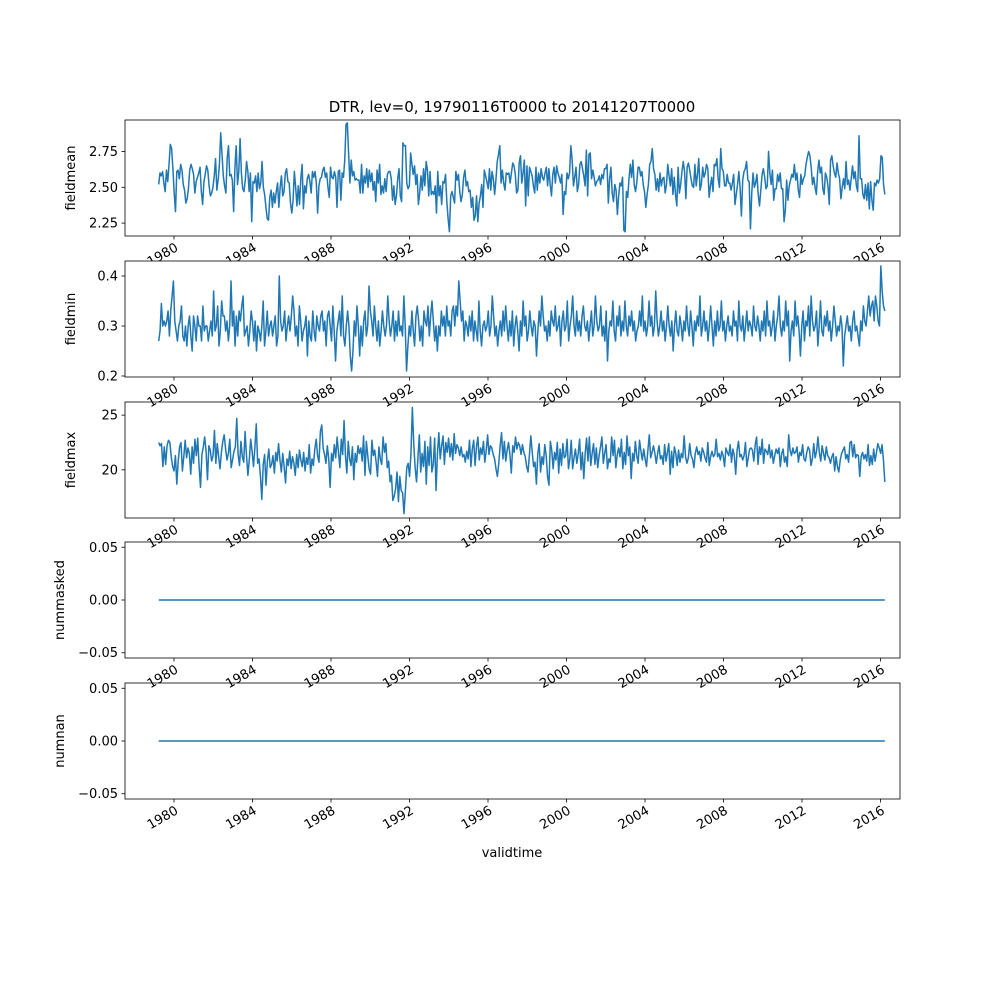 This screenshot has height=1000, width=1000. What do you see at coordinates (512, 853) in the screenshot?
I see `x-axis-label: validtime` at bounding box center [512, 853].